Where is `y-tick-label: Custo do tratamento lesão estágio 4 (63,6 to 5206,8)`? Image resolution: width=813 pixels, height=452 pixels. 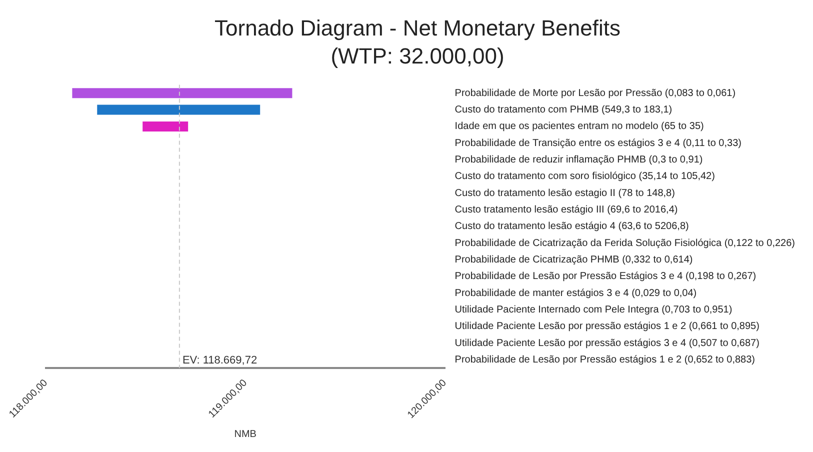
y-tick-label: Custo do tratamento lesão estágio 4 (63,6 to 5206,8) is located at coordinates (571, 226).